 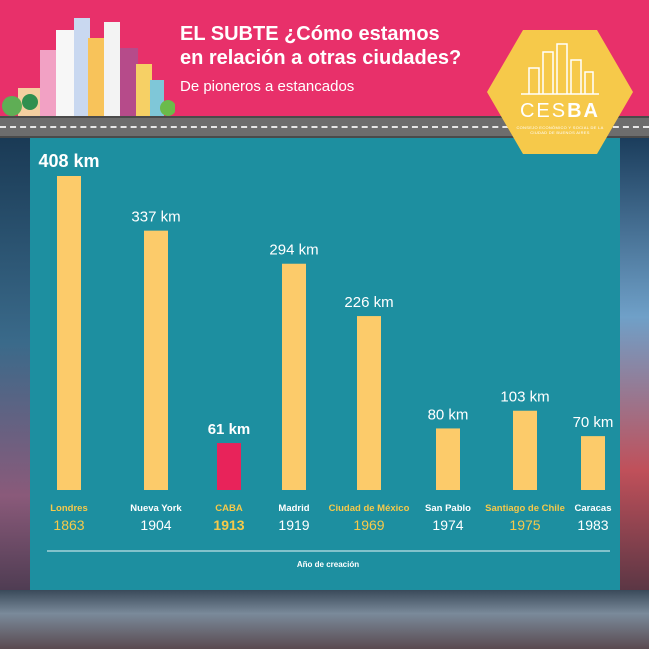 I want to click on year-label-2: 1913, so click(x=228, y=525).